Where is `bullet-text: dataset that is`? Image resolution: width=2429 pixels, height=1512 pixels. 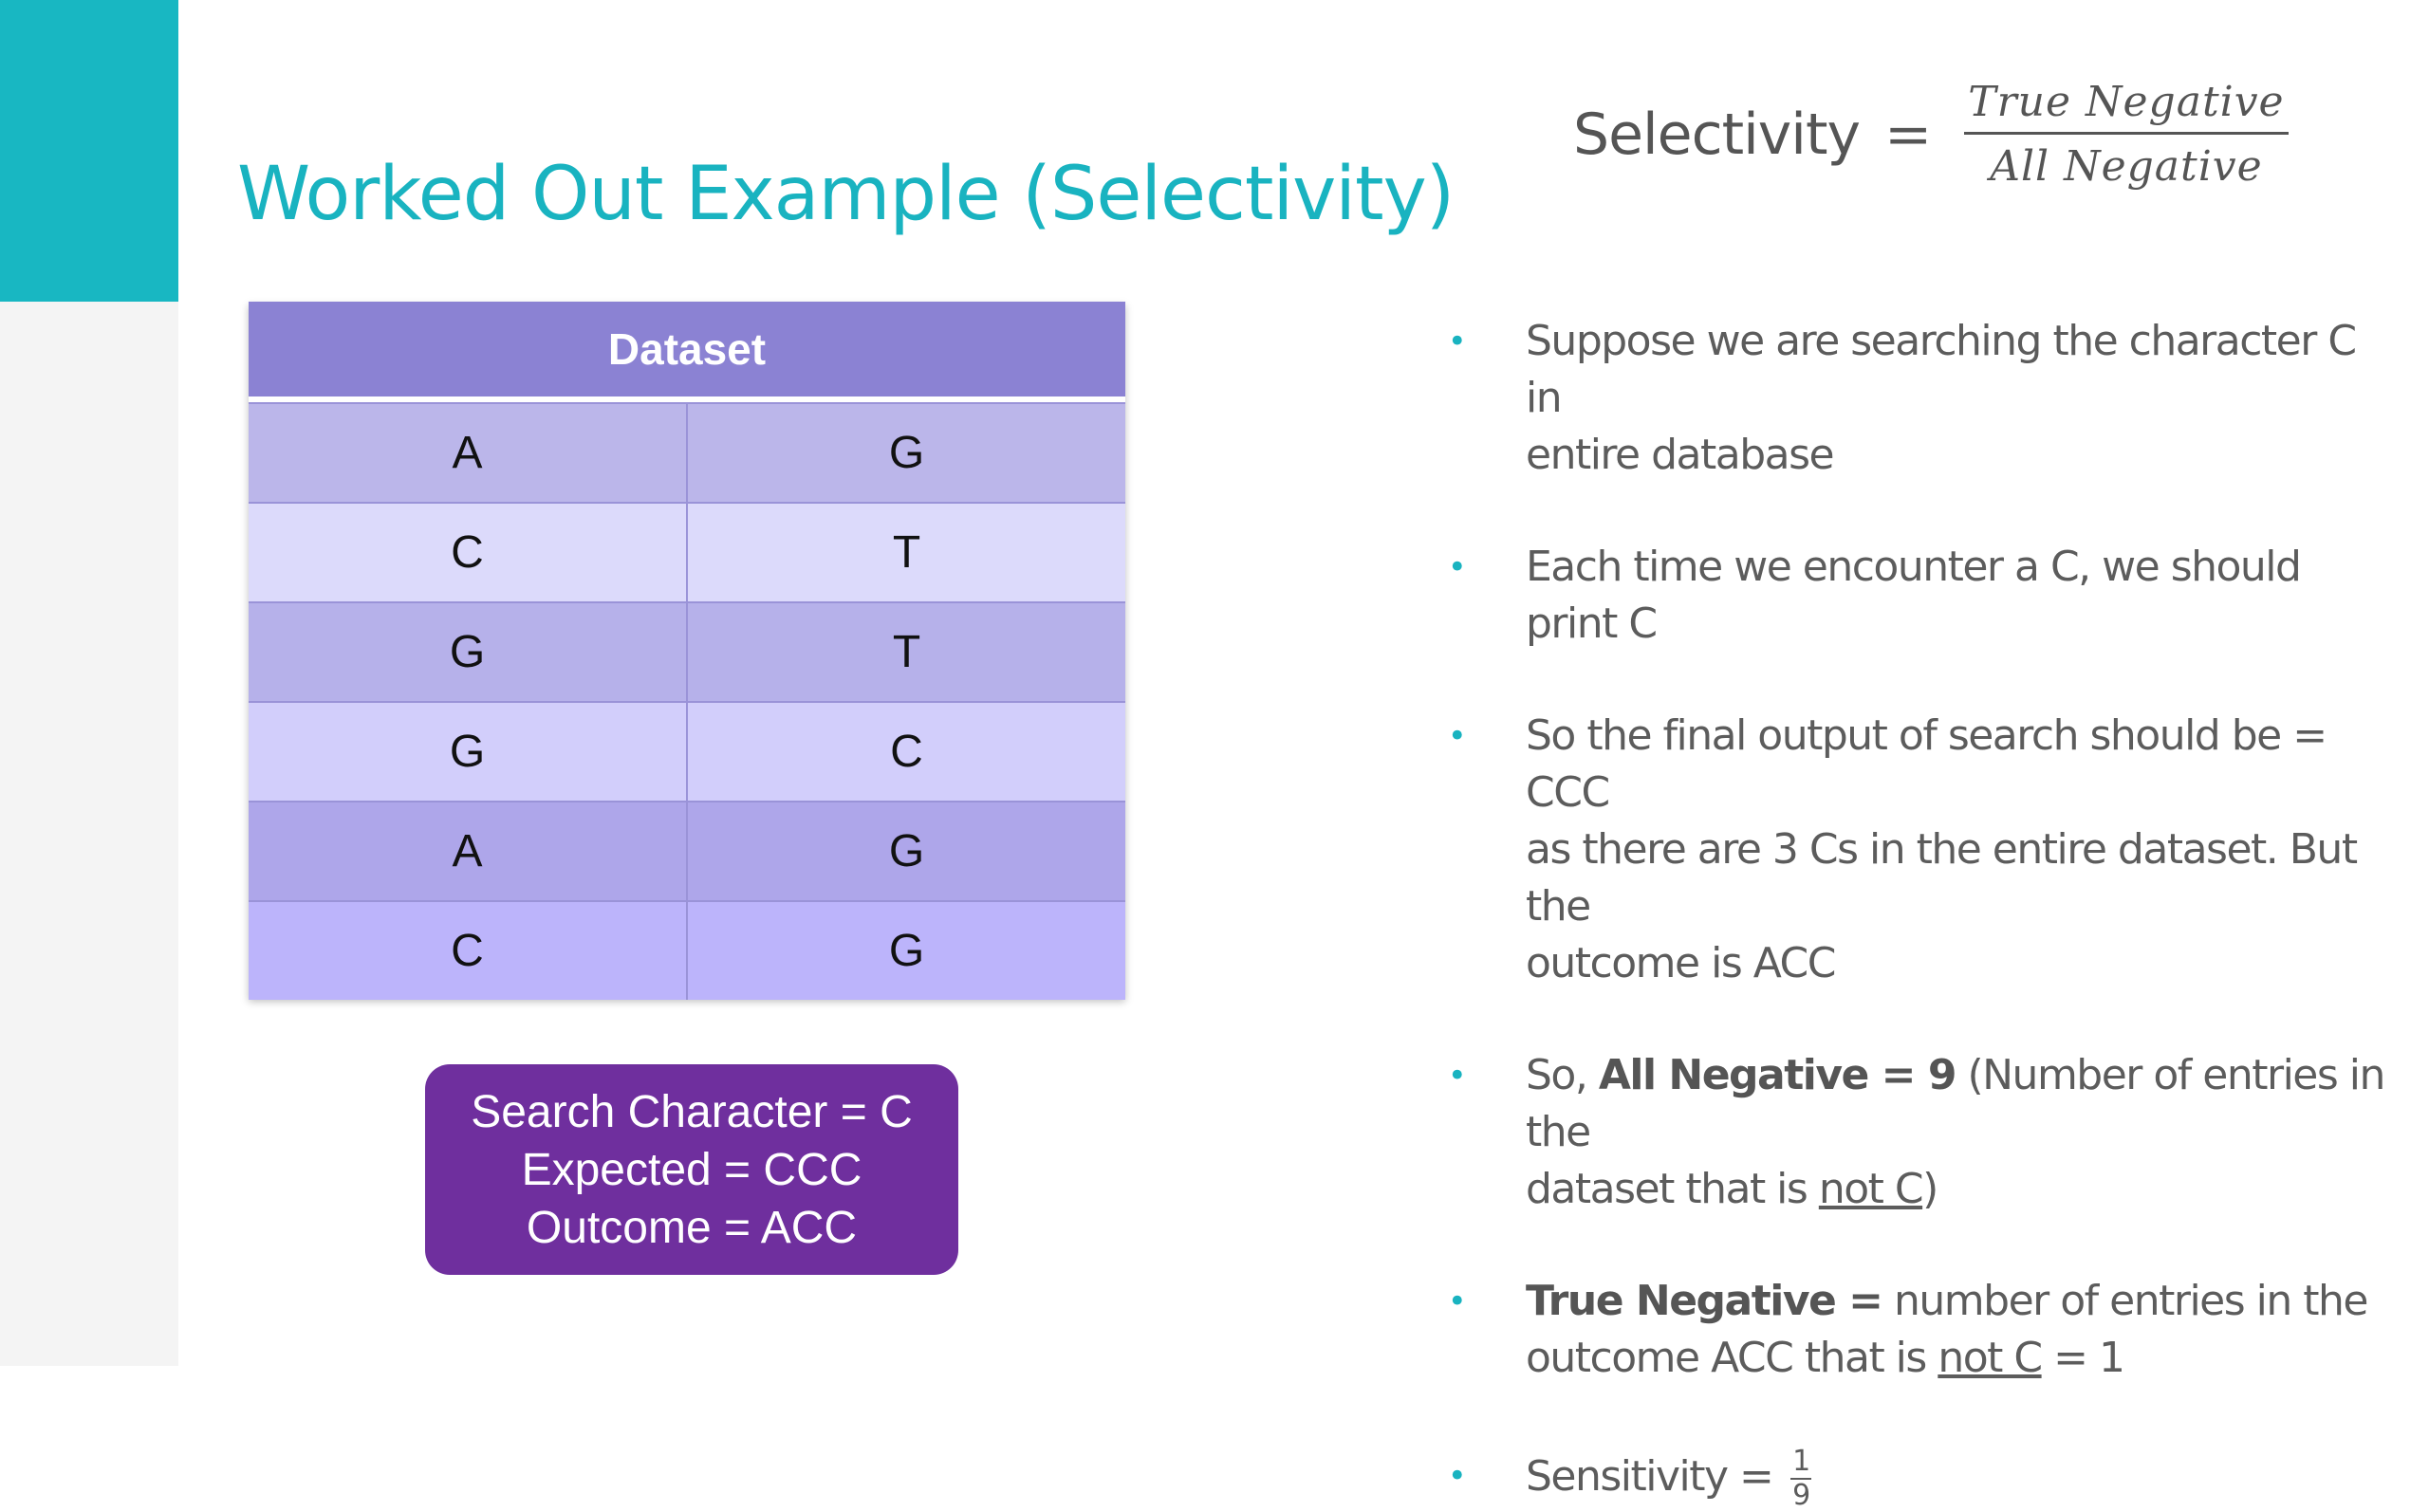 bullet-text: dataset that is is located at coordinates (1672, 1189).